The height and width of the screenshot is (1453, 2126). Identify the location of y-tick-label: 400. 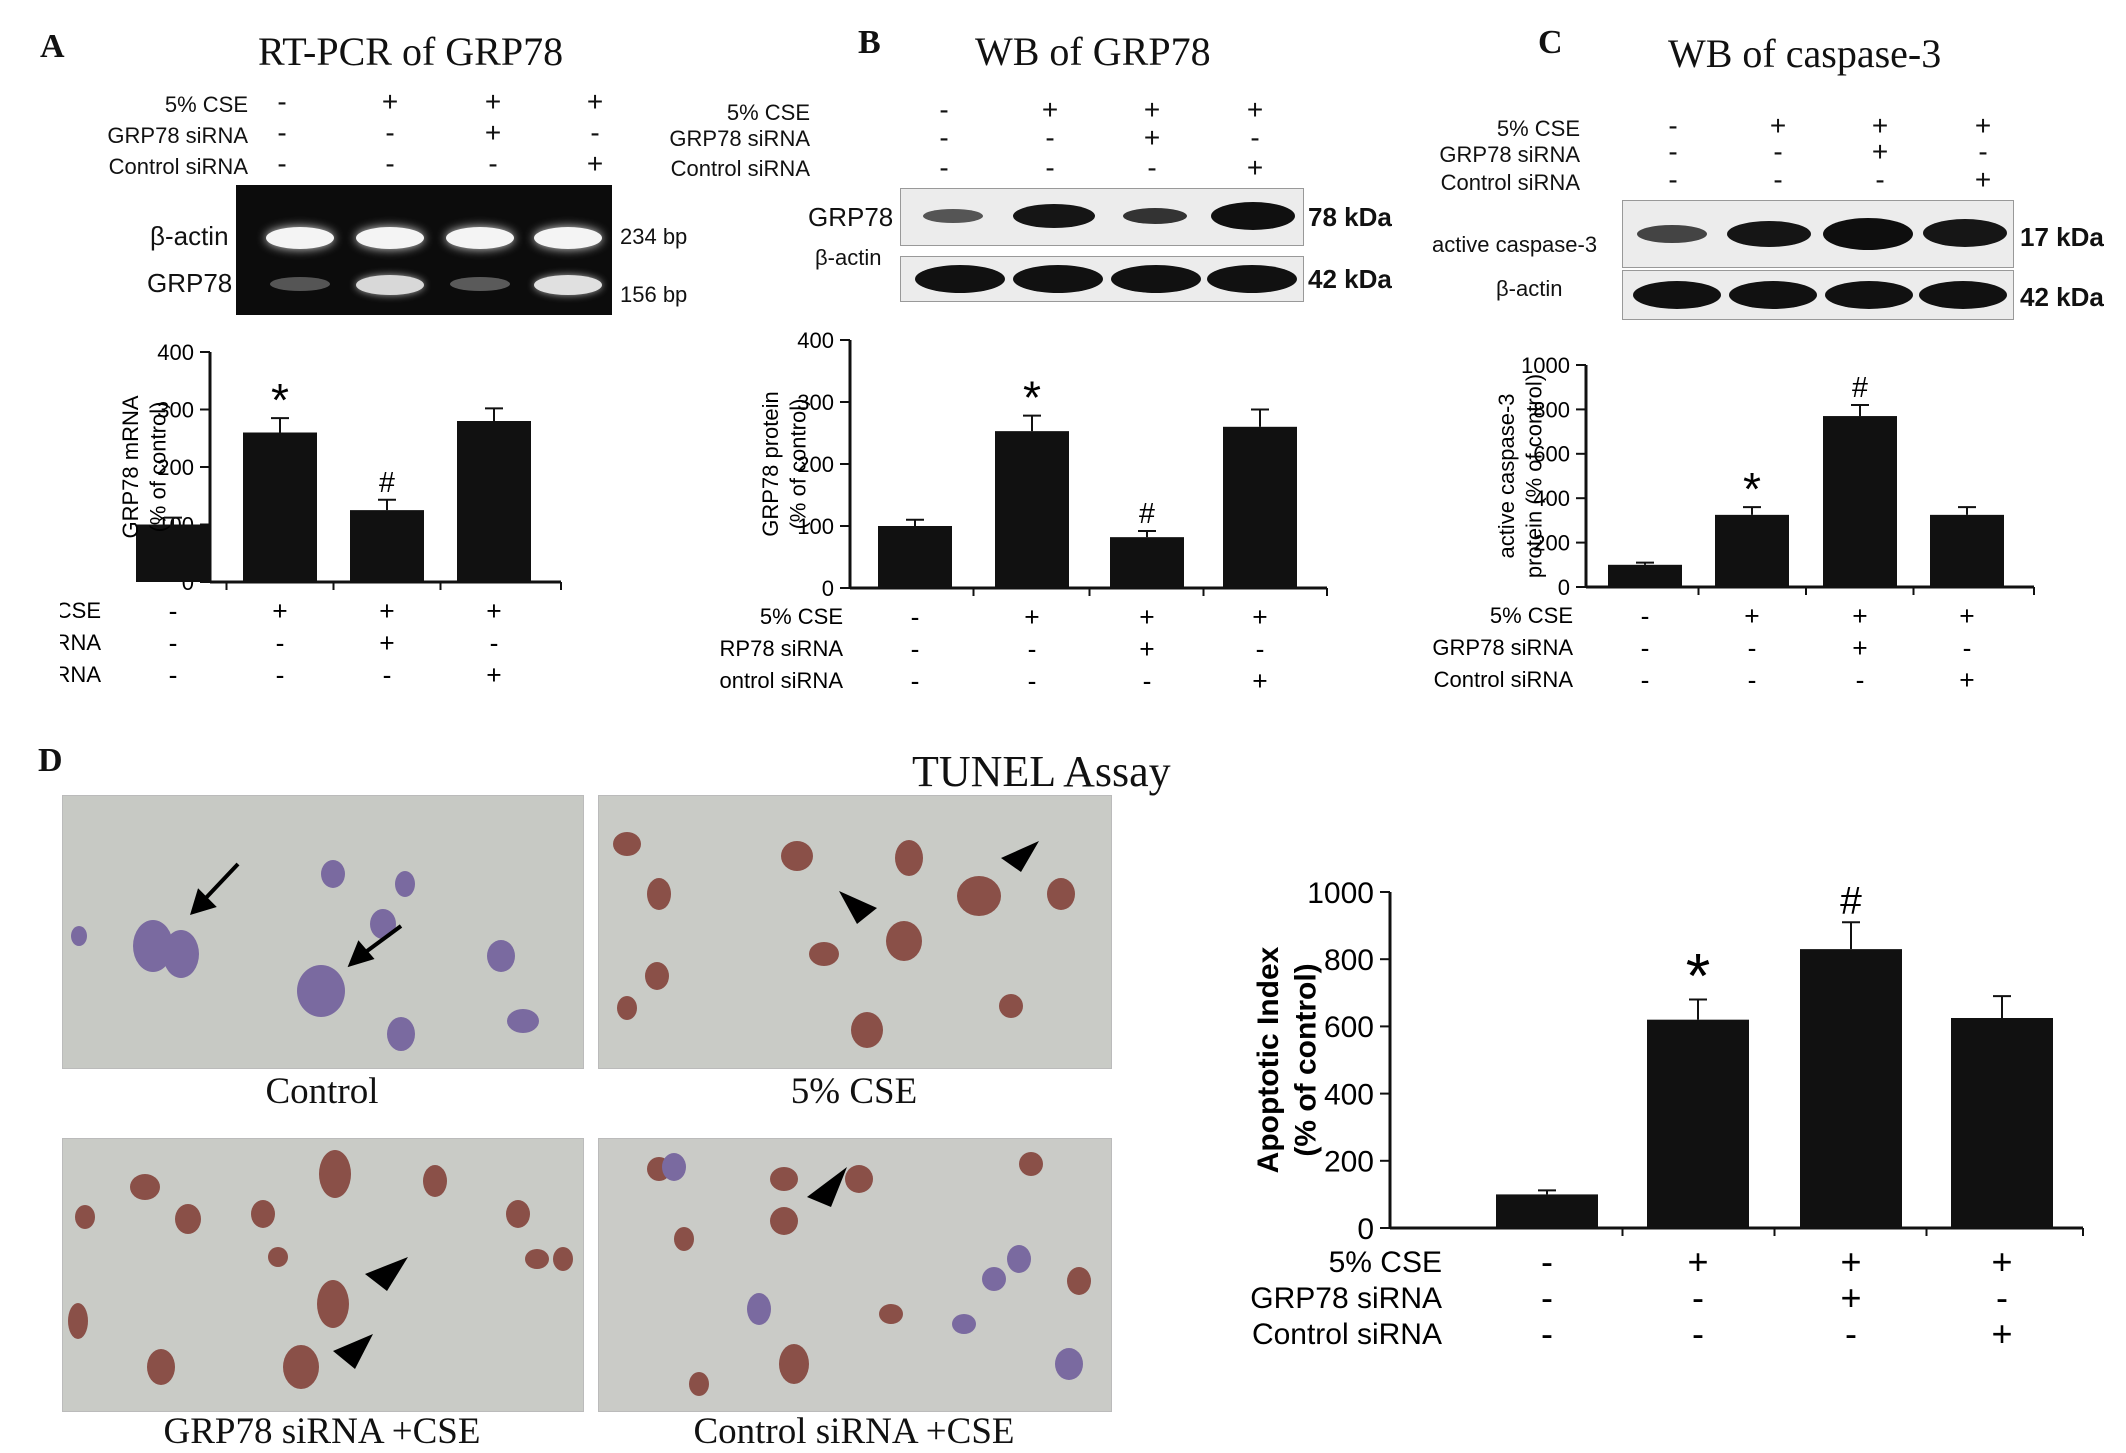
(1551, 498).